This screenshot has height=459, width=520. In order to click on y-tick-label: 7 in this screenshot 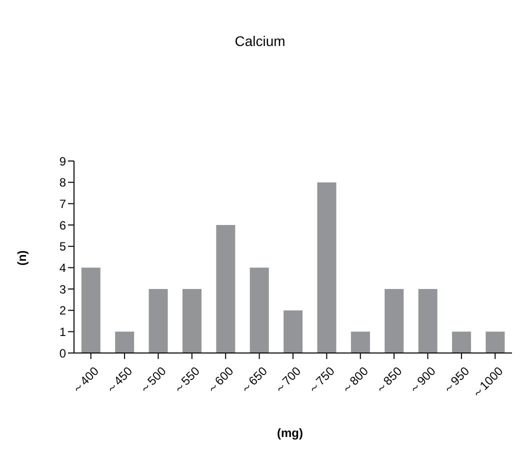, I will do `click(62, 203)`.